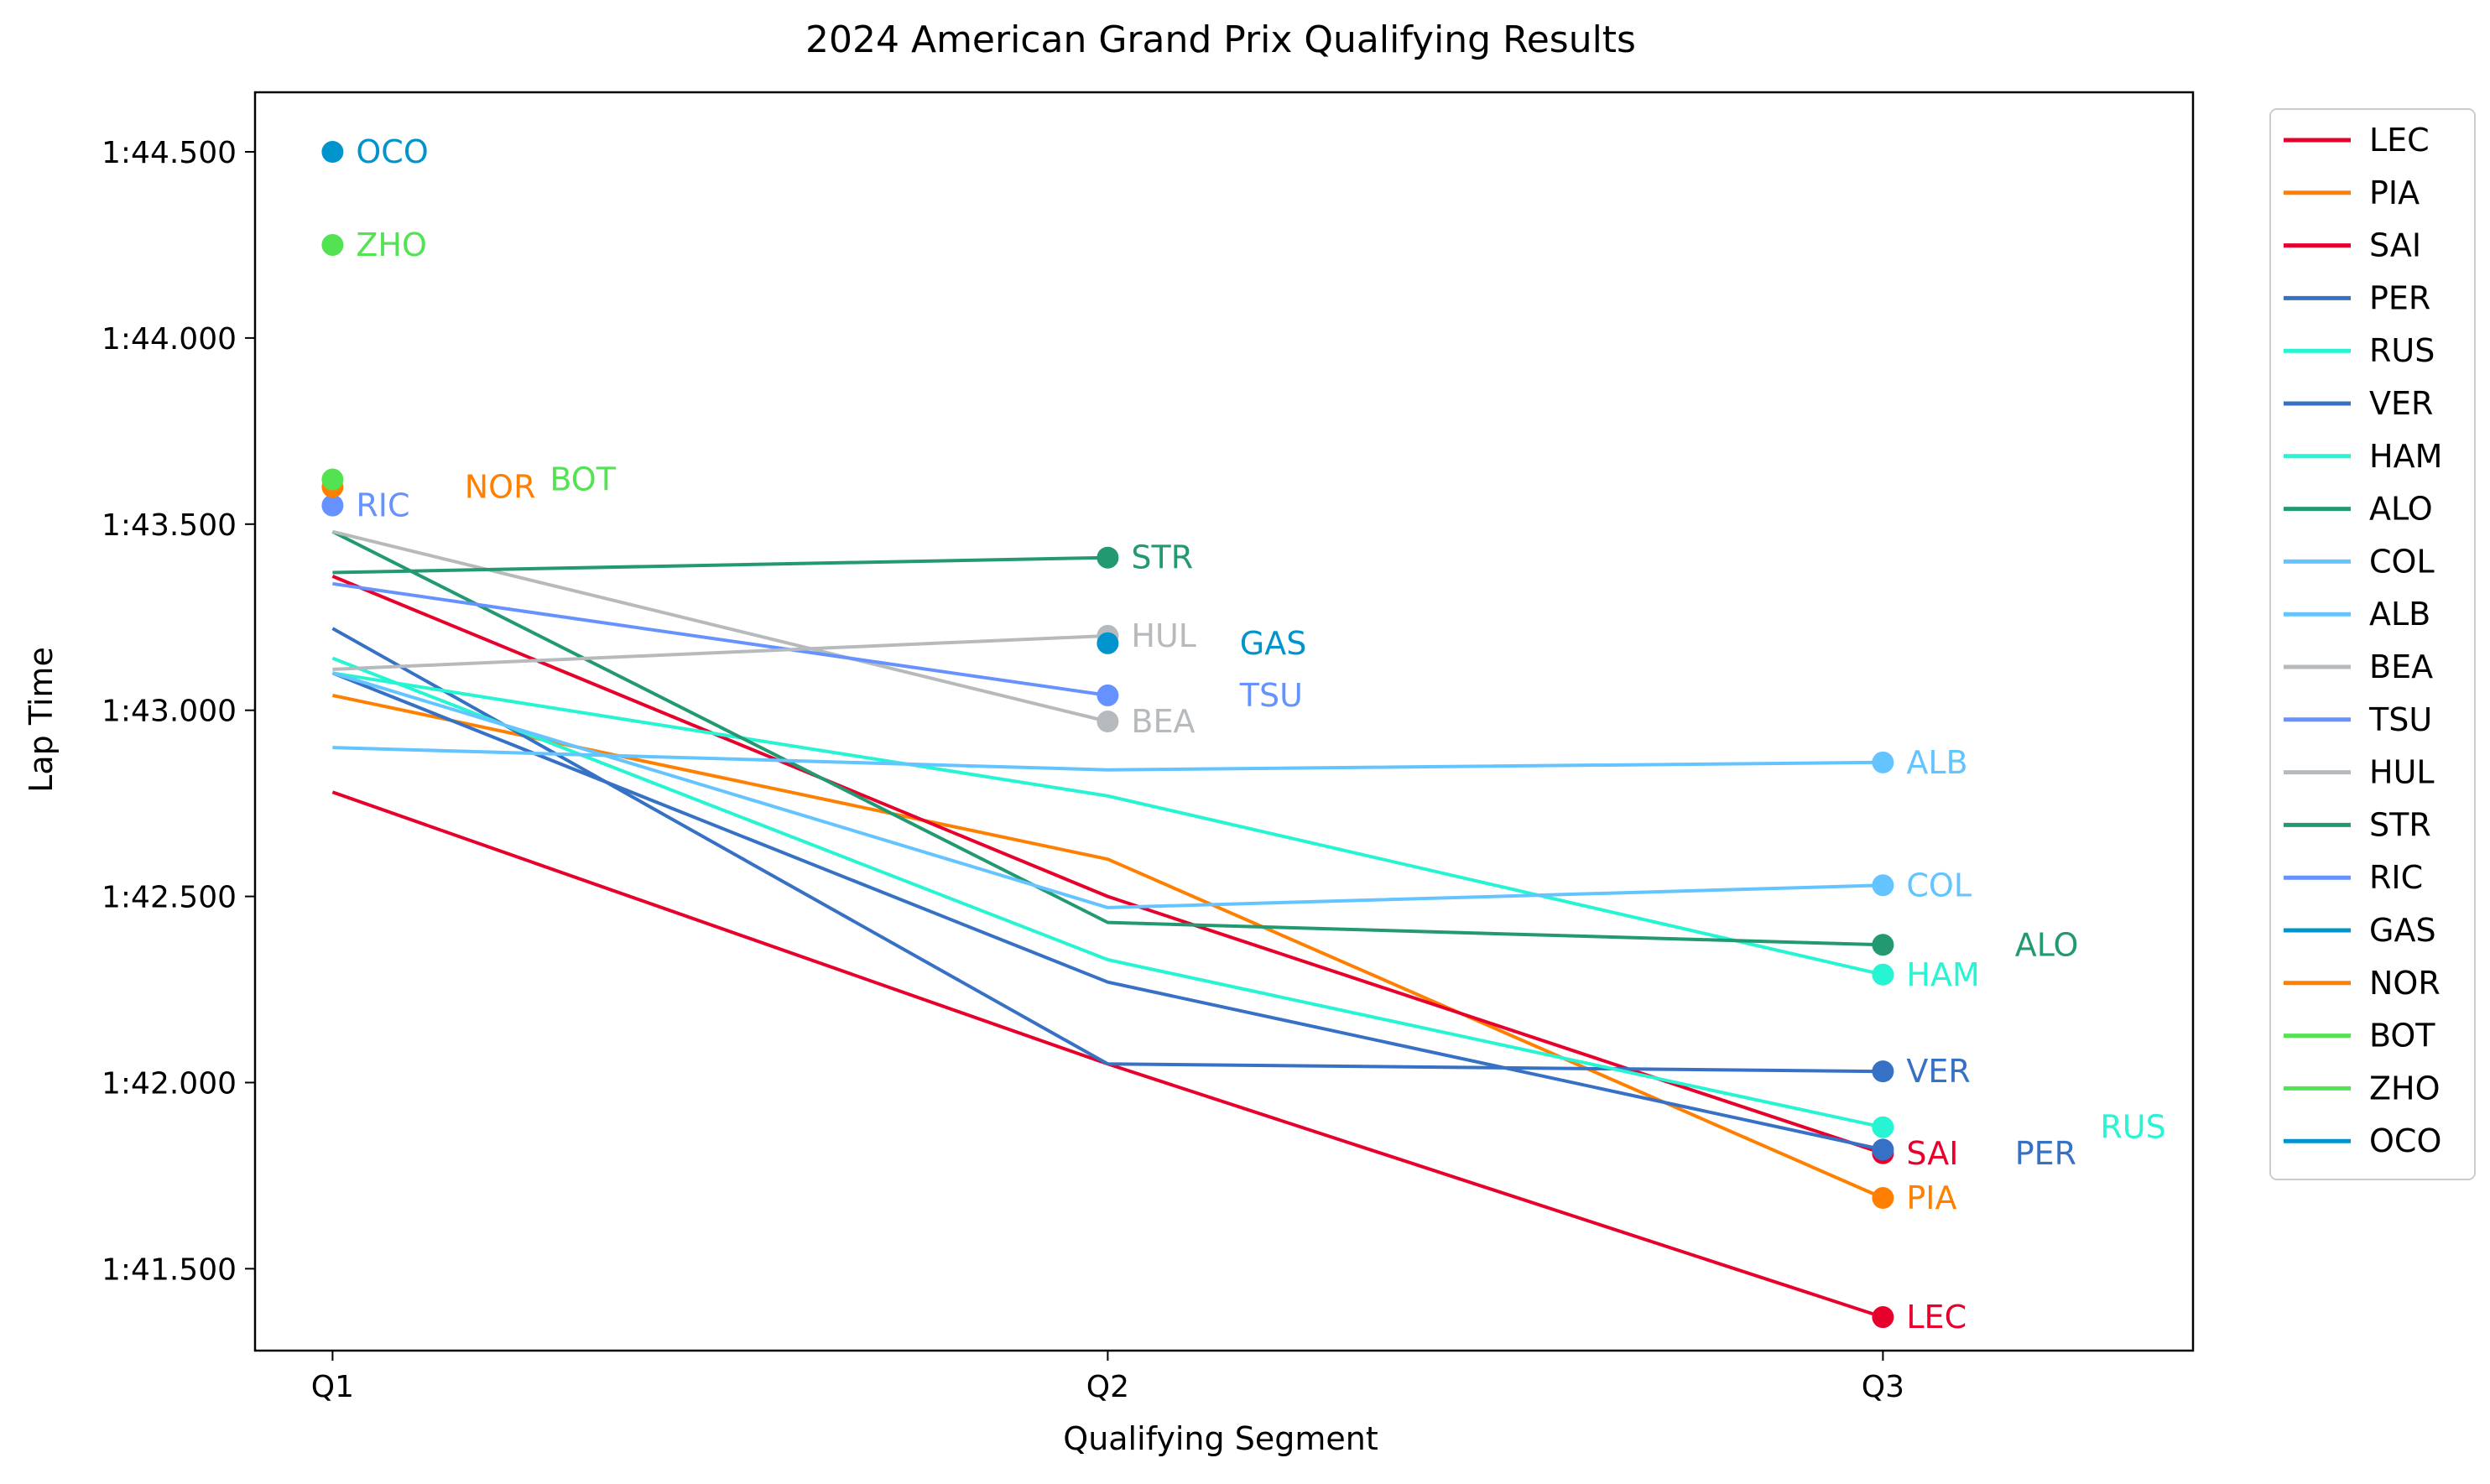 The height and width of the screenshot is (1484, 2490). I want to click on legend-label-bea: BEA, so click(2401, 666).